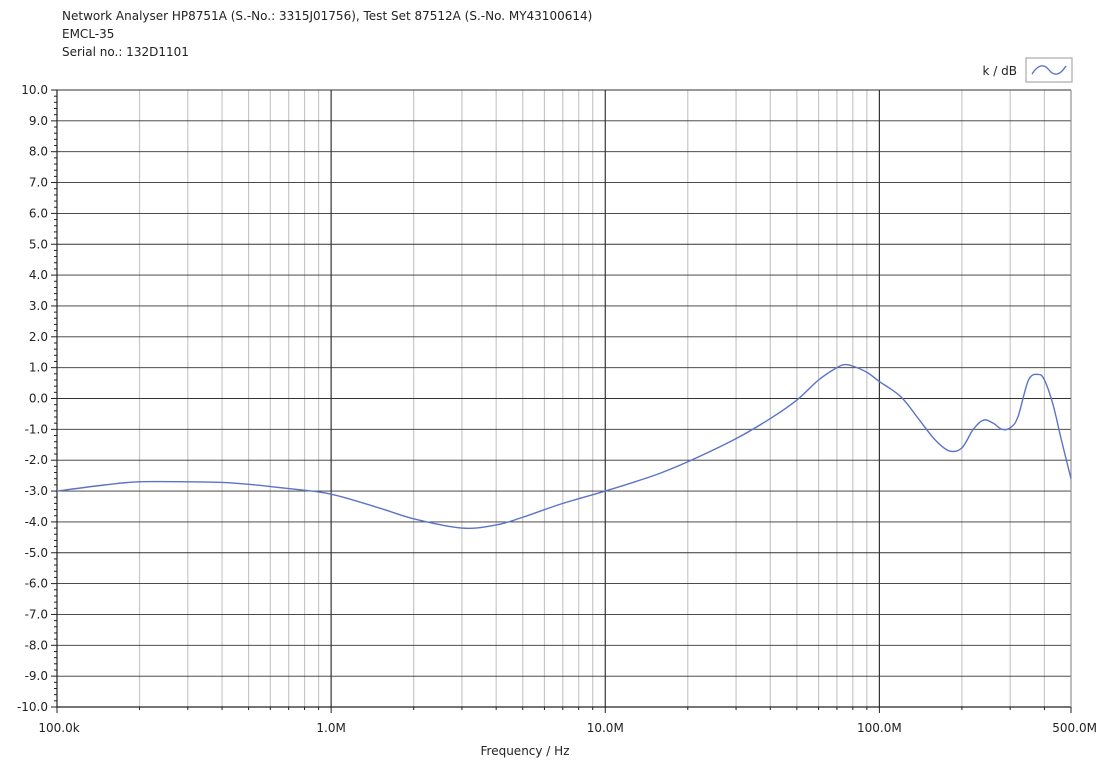  I want to click on y-tick-label: 5.0, so click(38, 244).